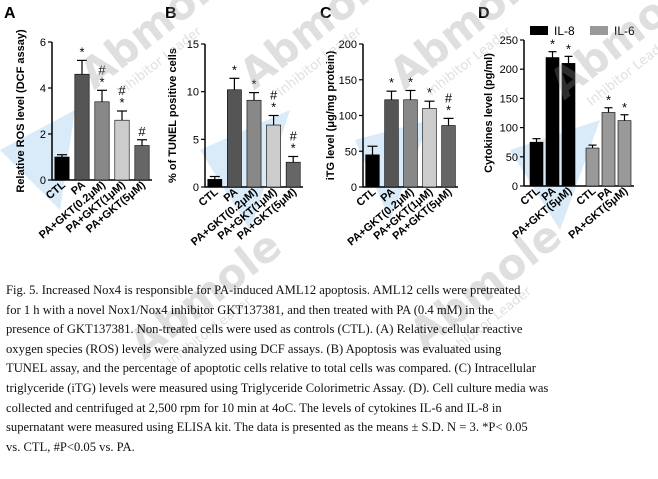 The image size is (658, 479). Describe the element at coordinates (331, 115) in the screenshot. I see `y-axis-label: iTG level (μg/mg protein)` at that location.